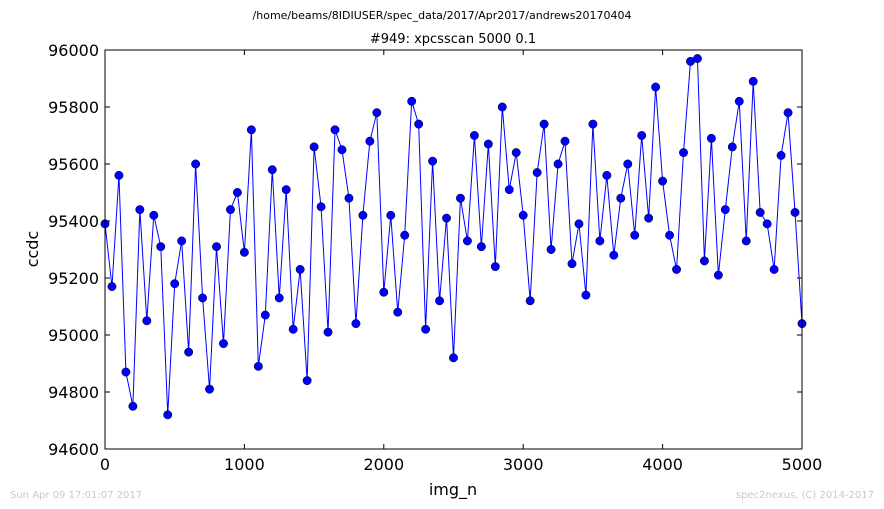 This screenshot has width=884, height=509. Describe the element at coordinates (523, 464) in the screenshot. I see `x-tick-label: 3000` at that location.